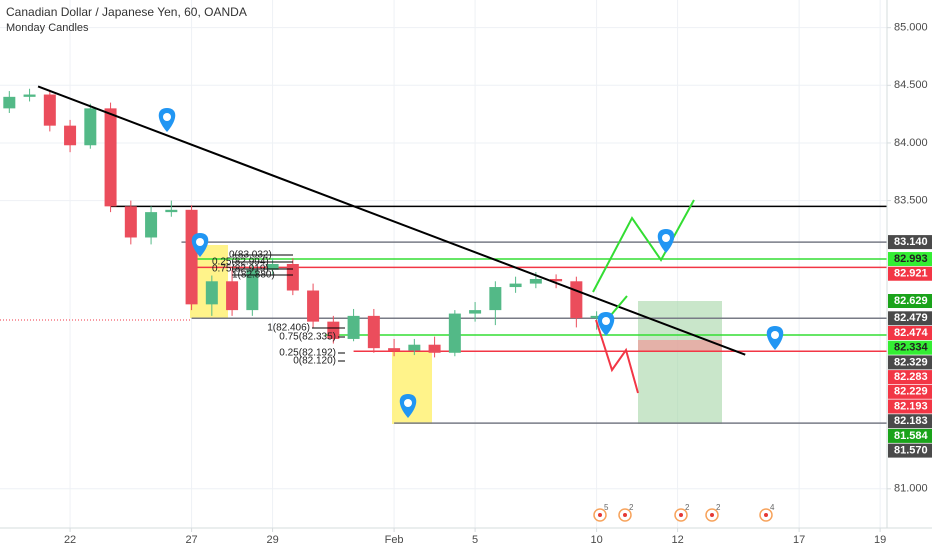  What do you see at coordinates (677, 540) in the screenshot?
I see `x-tick-label: 12` at bounding box center [677, 540].